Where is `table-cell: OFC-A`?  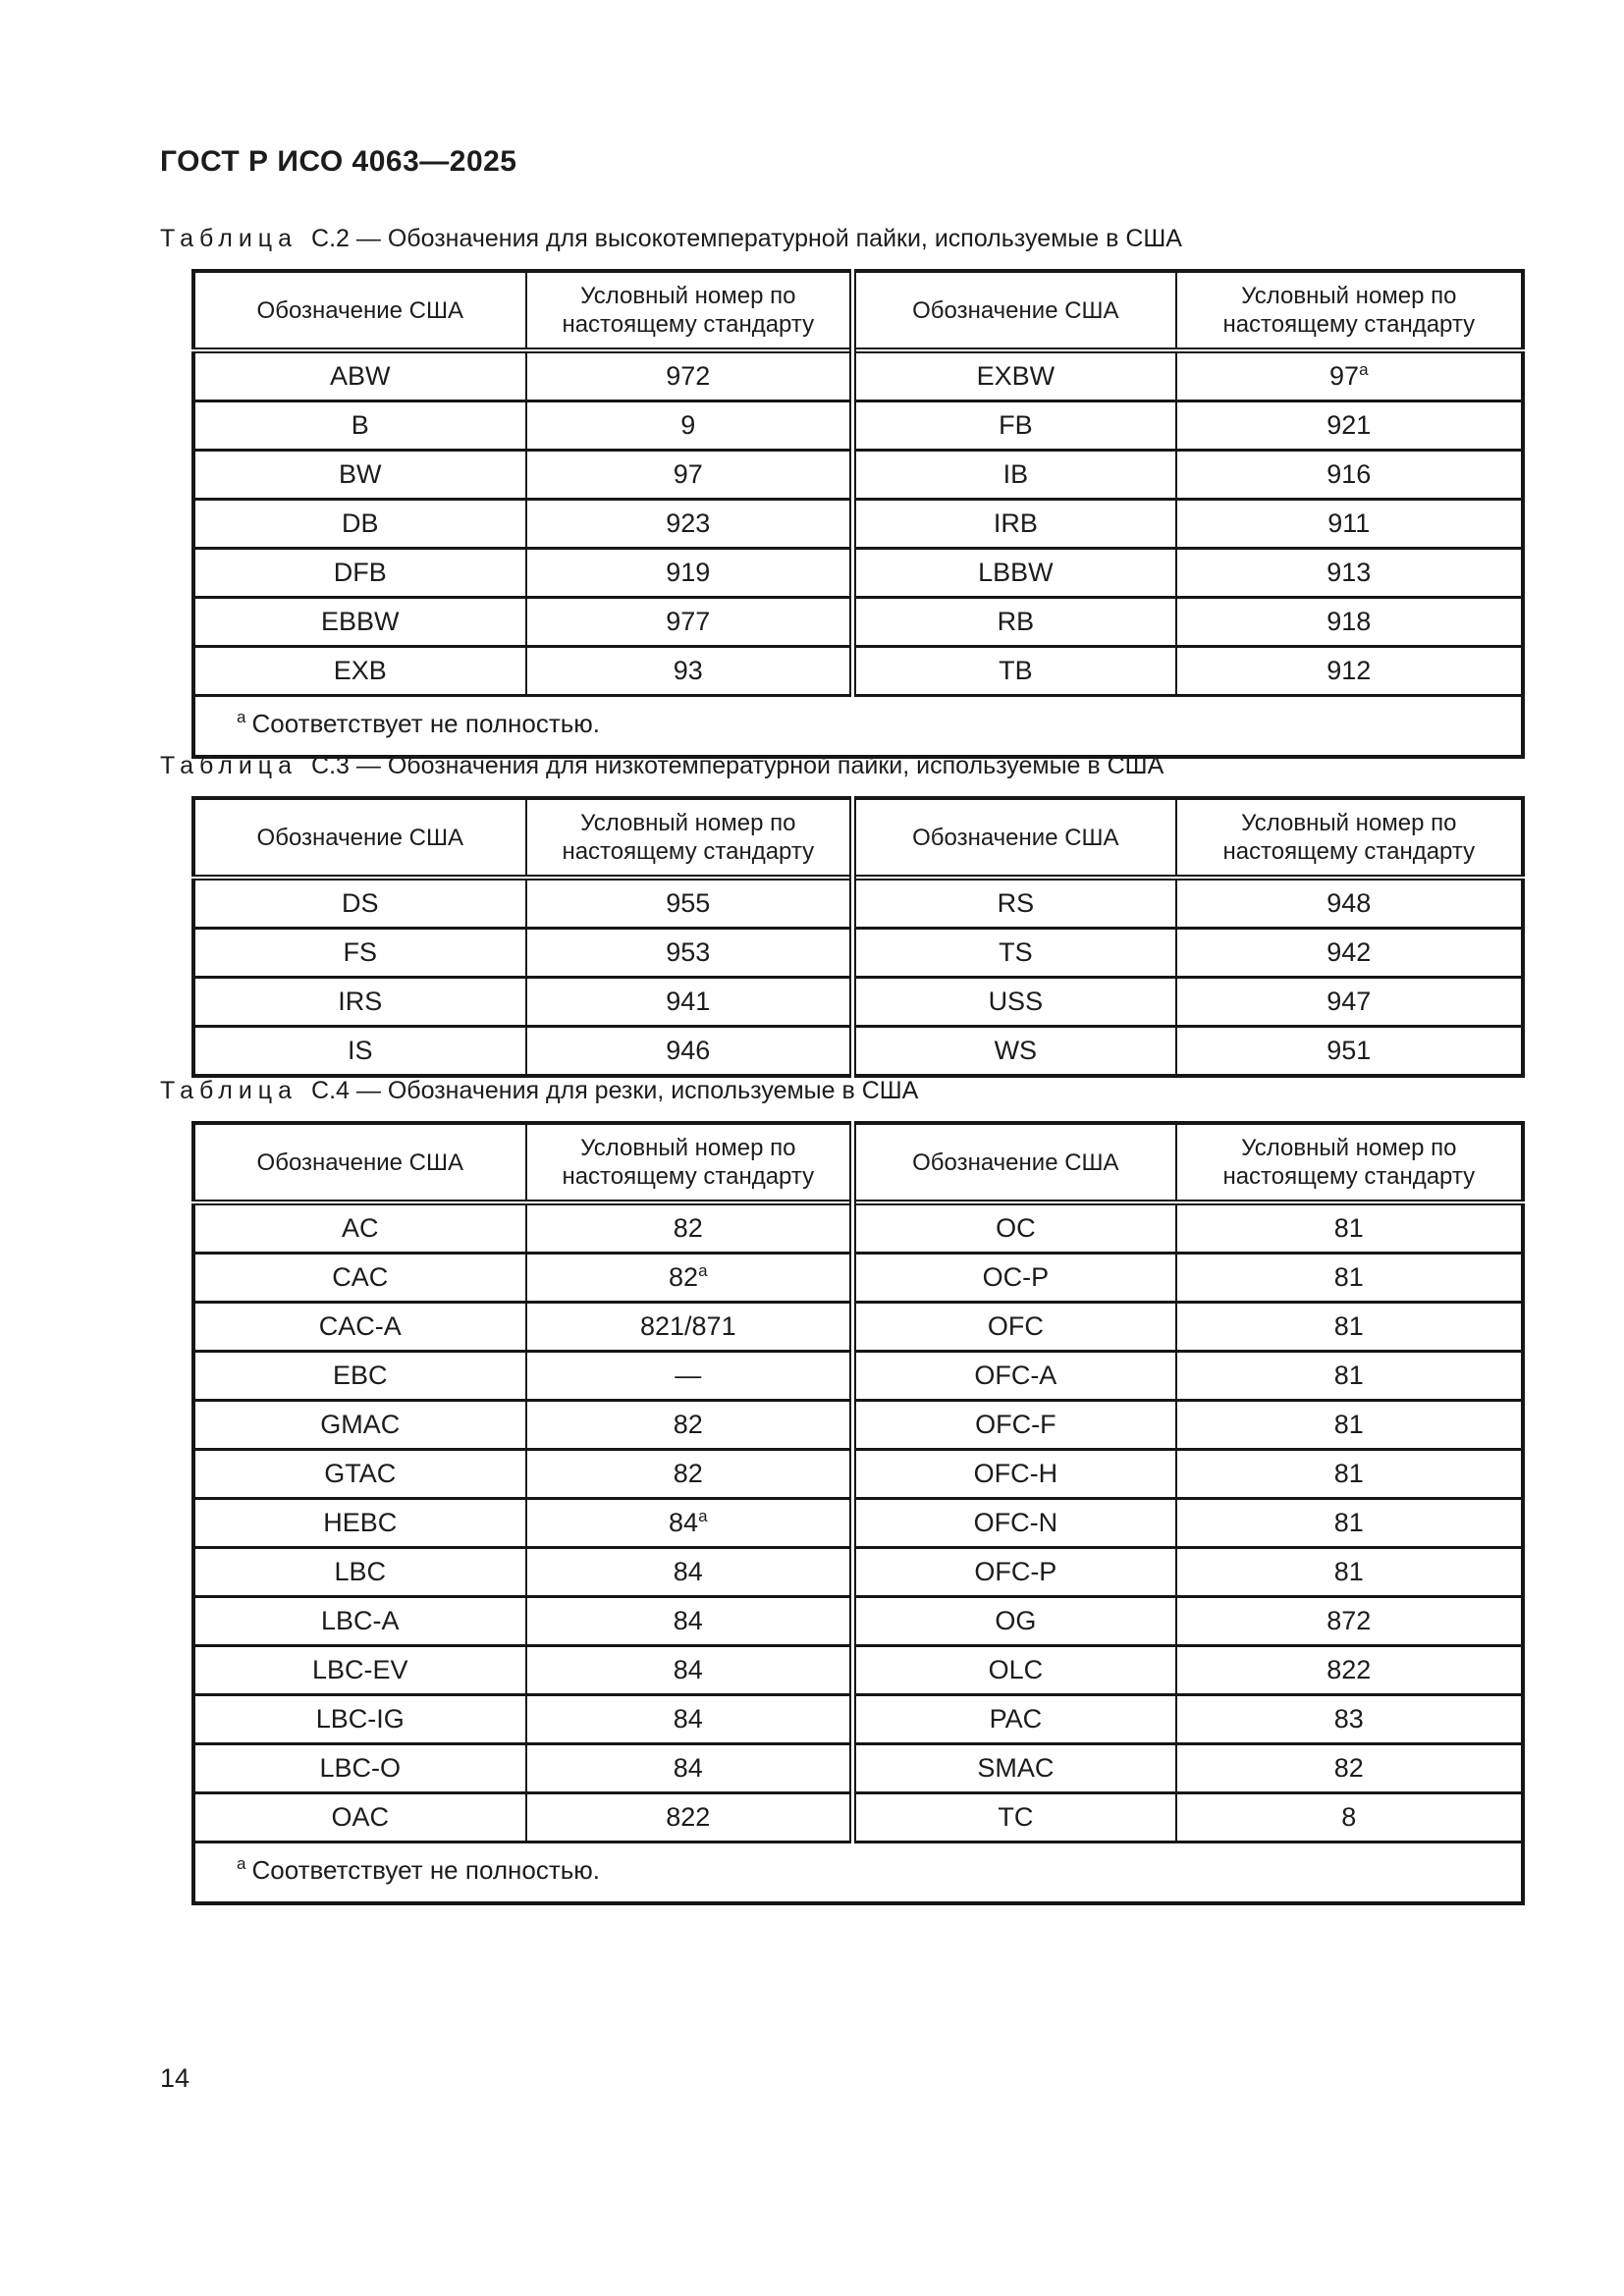
table-cell: OFC-A is located at coordinates (1013, 1376).